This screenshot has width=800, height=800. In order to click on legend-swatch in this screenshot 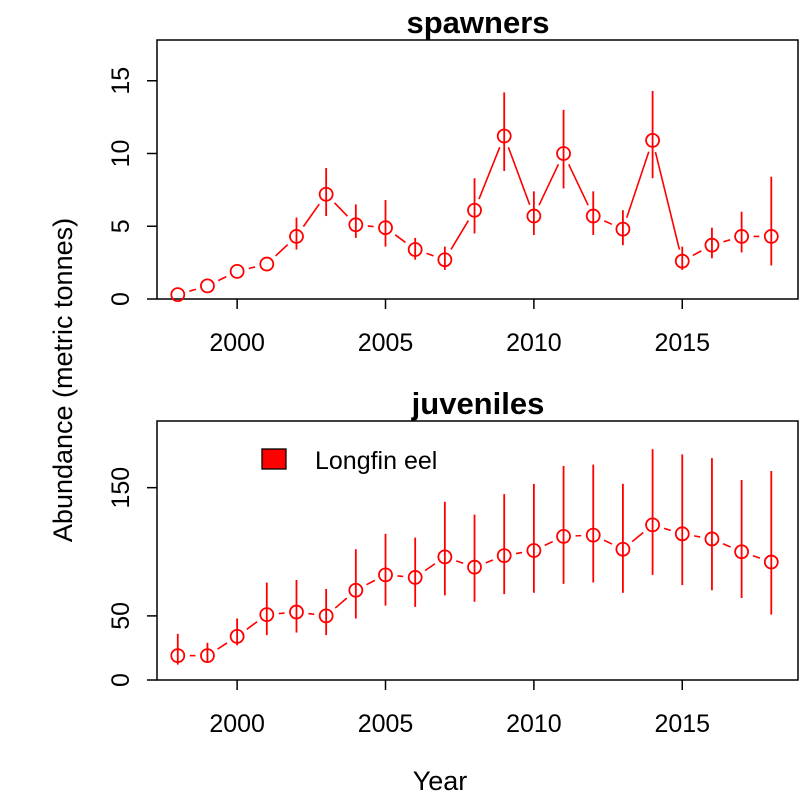, I will do `click(274, 459)`.